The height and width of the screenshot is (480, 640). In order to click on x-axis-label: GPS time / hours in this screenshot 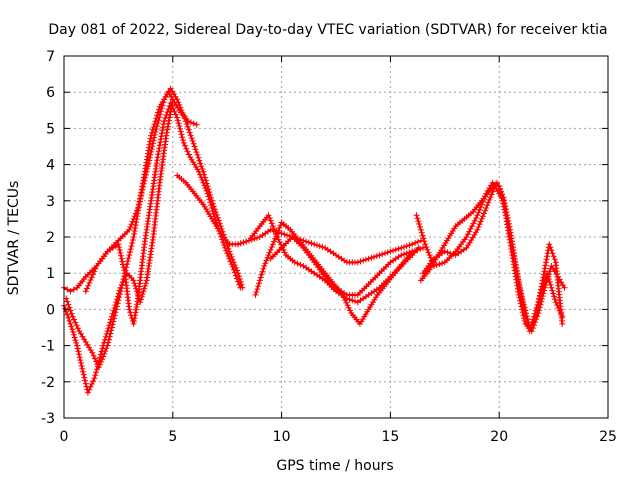, I will do `click(334, 466)`.